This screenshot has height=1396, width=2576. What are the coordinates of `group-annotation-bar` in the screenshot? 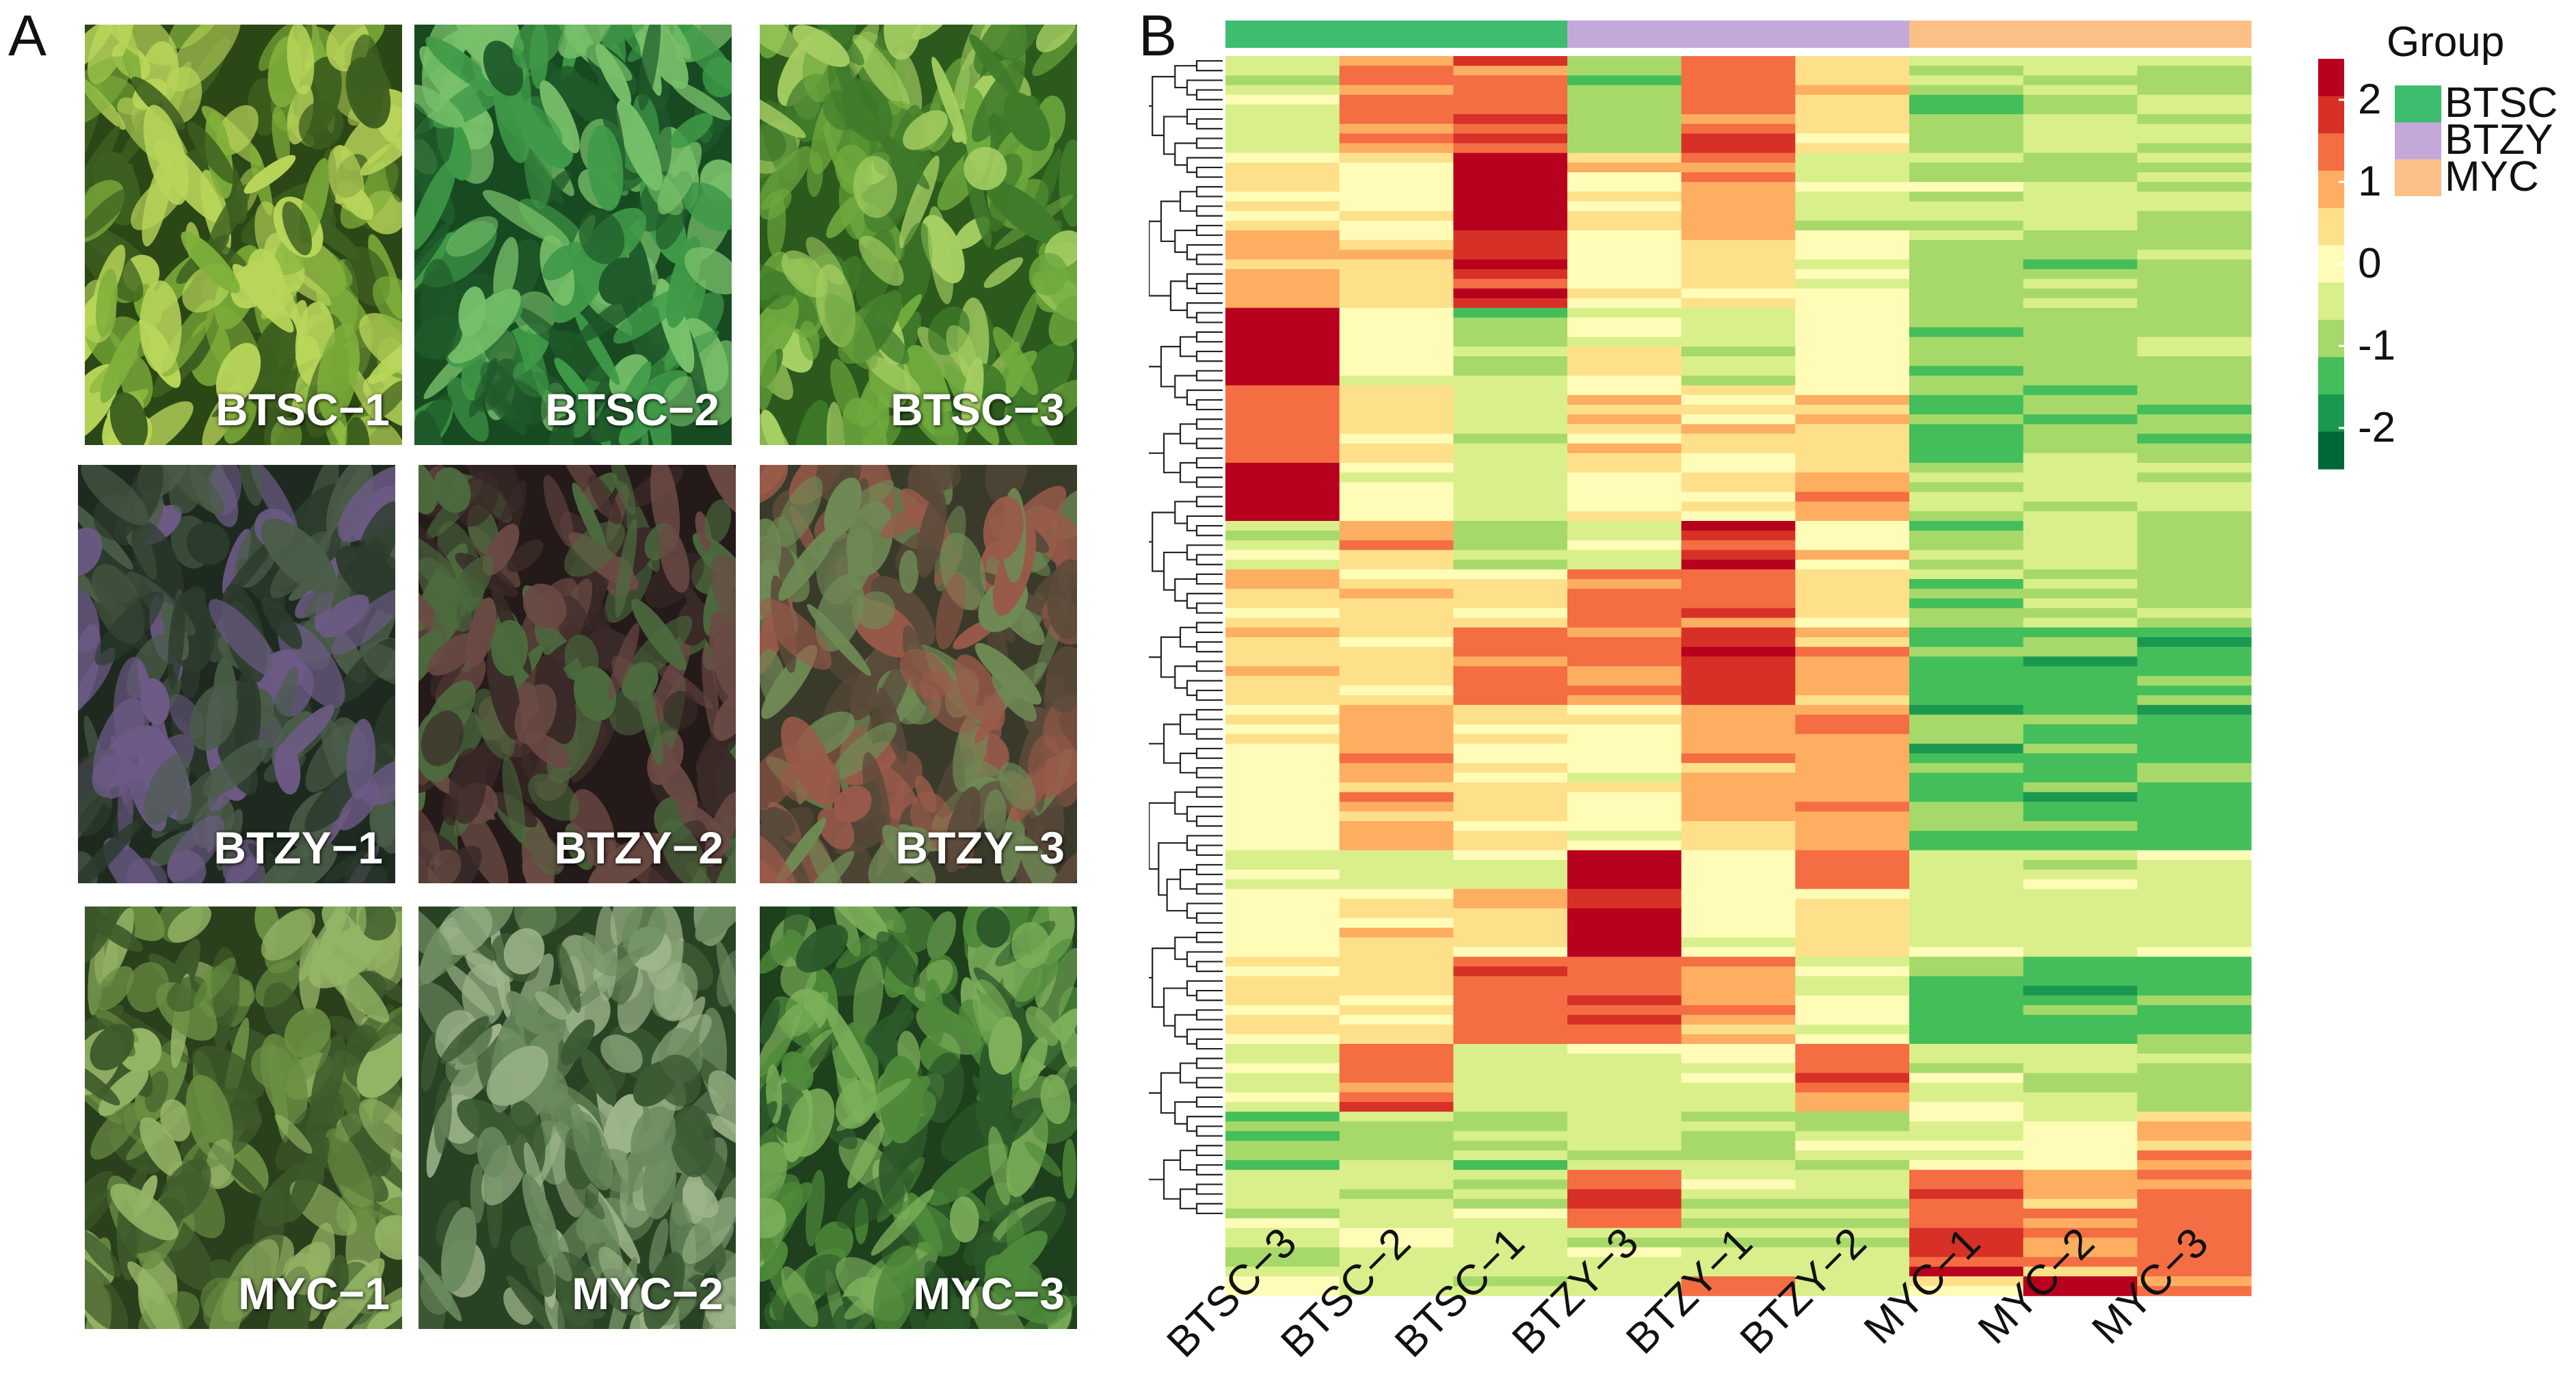 It's located at (1738, 34).